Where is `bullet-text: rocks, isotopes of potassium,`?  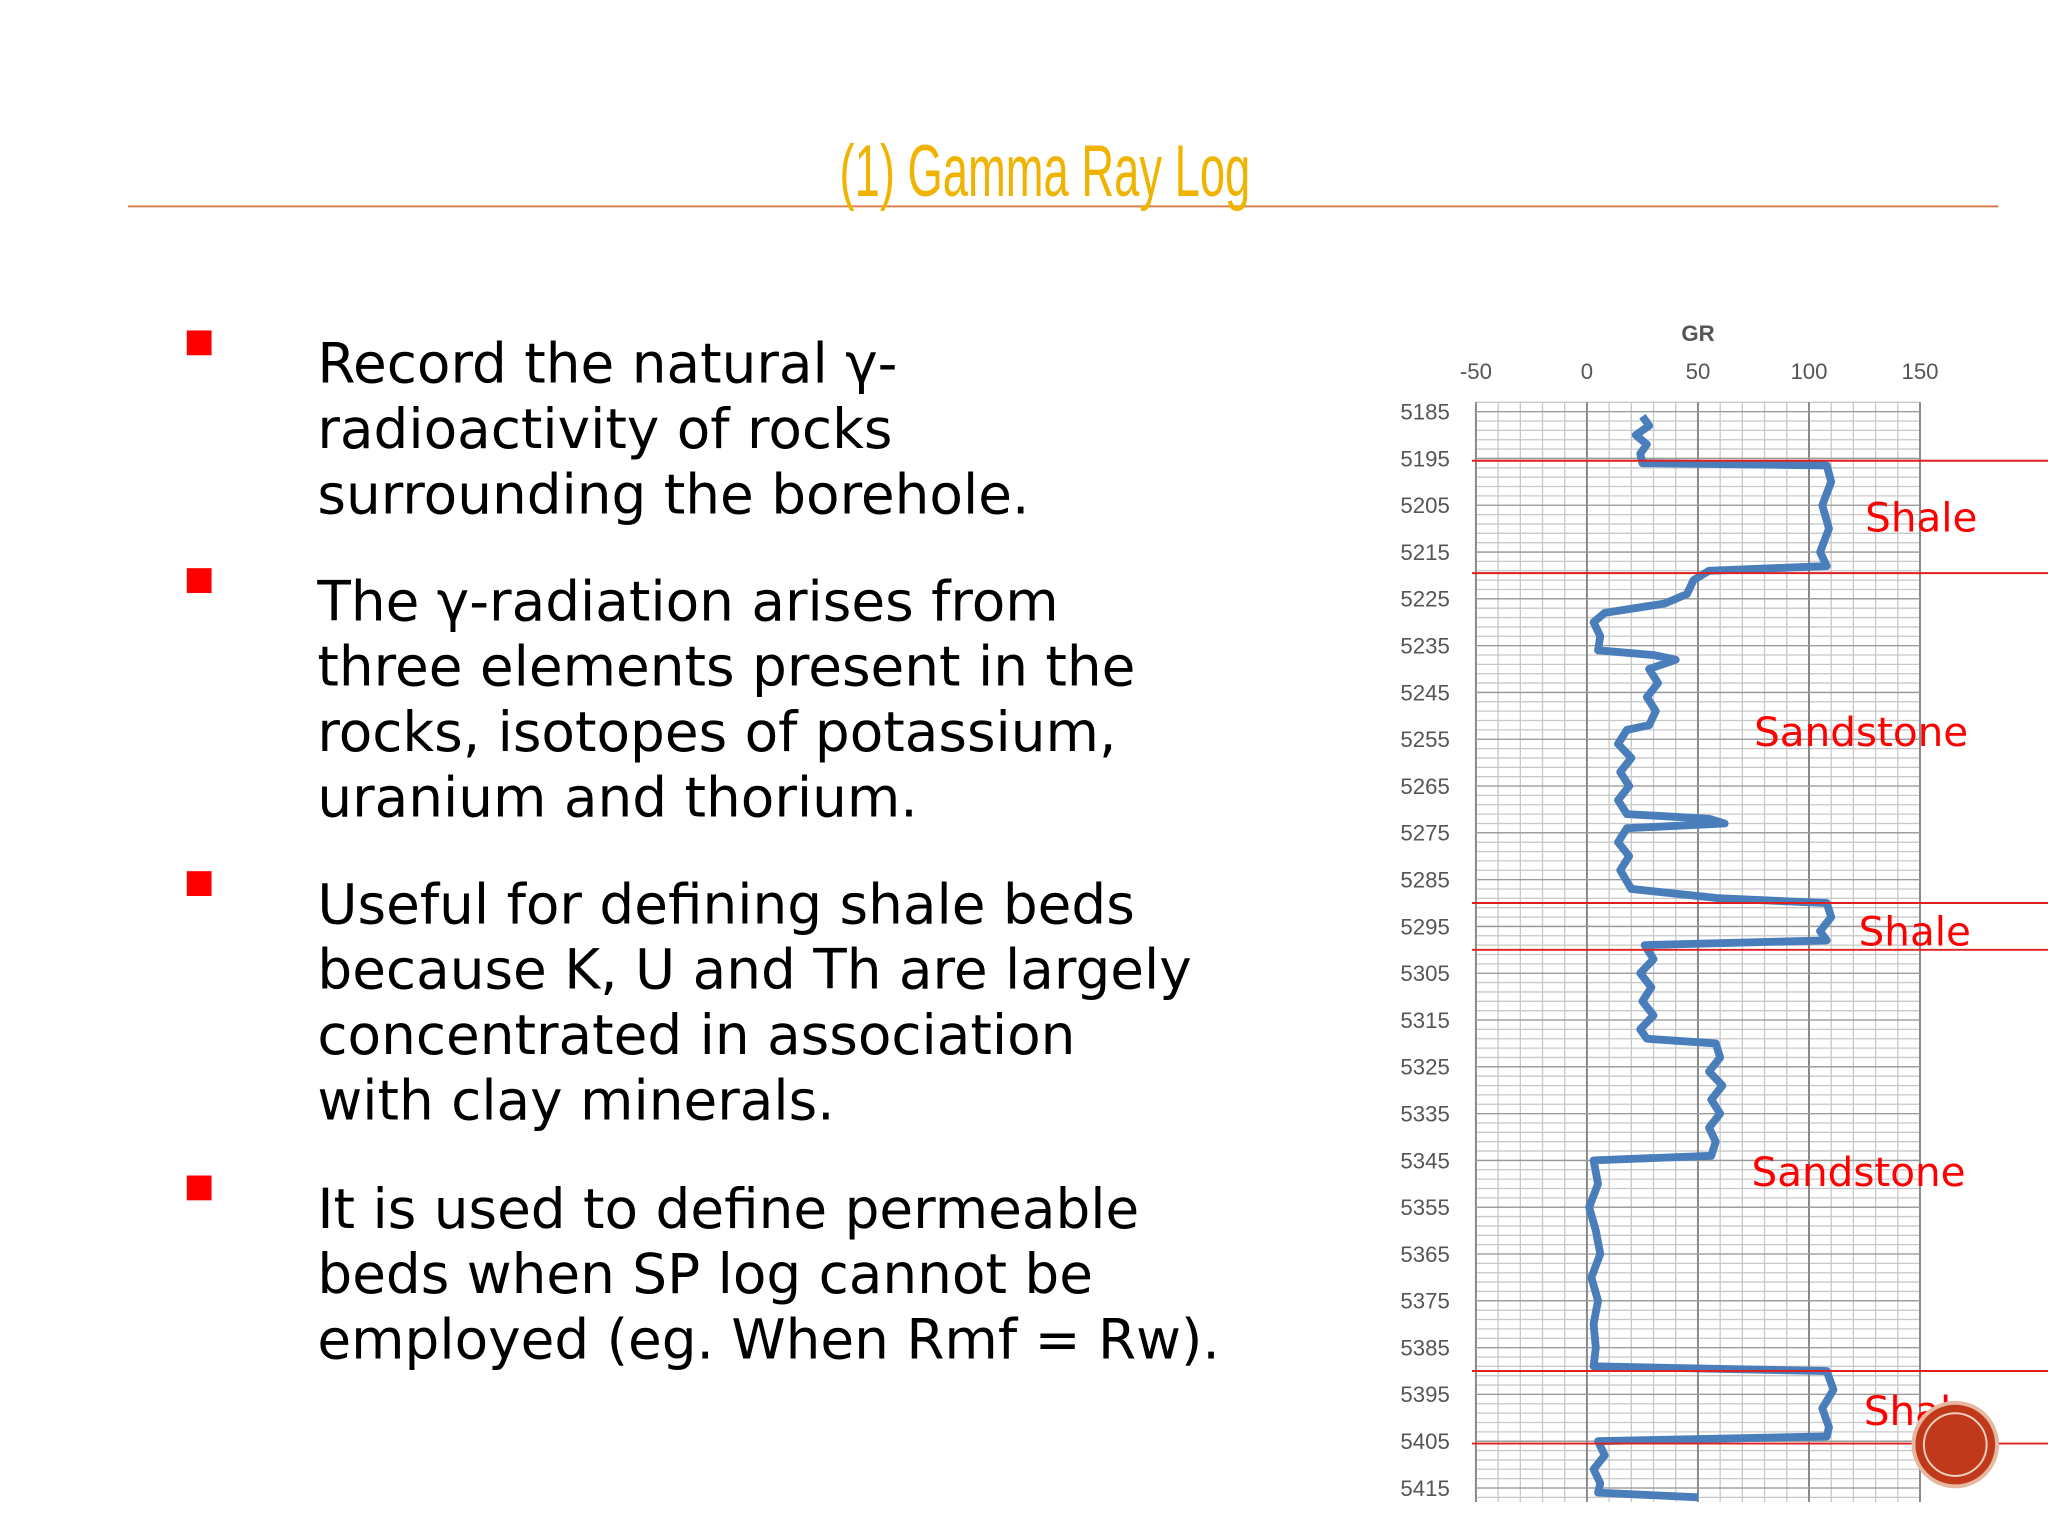 bullet-text: rocks, isotopes of potassium, is located at coordinates (716, 732).